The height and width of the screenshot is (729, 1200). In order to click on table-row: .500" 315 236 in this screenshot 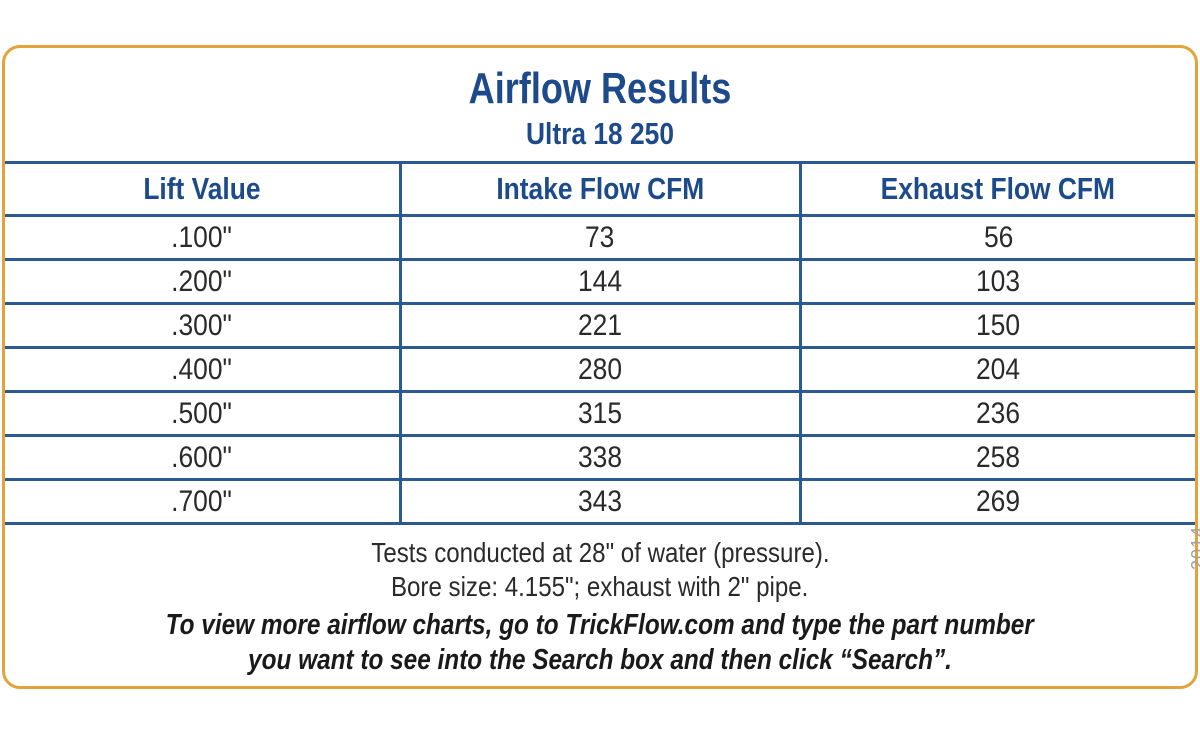, I will do `click(600, 414)`.